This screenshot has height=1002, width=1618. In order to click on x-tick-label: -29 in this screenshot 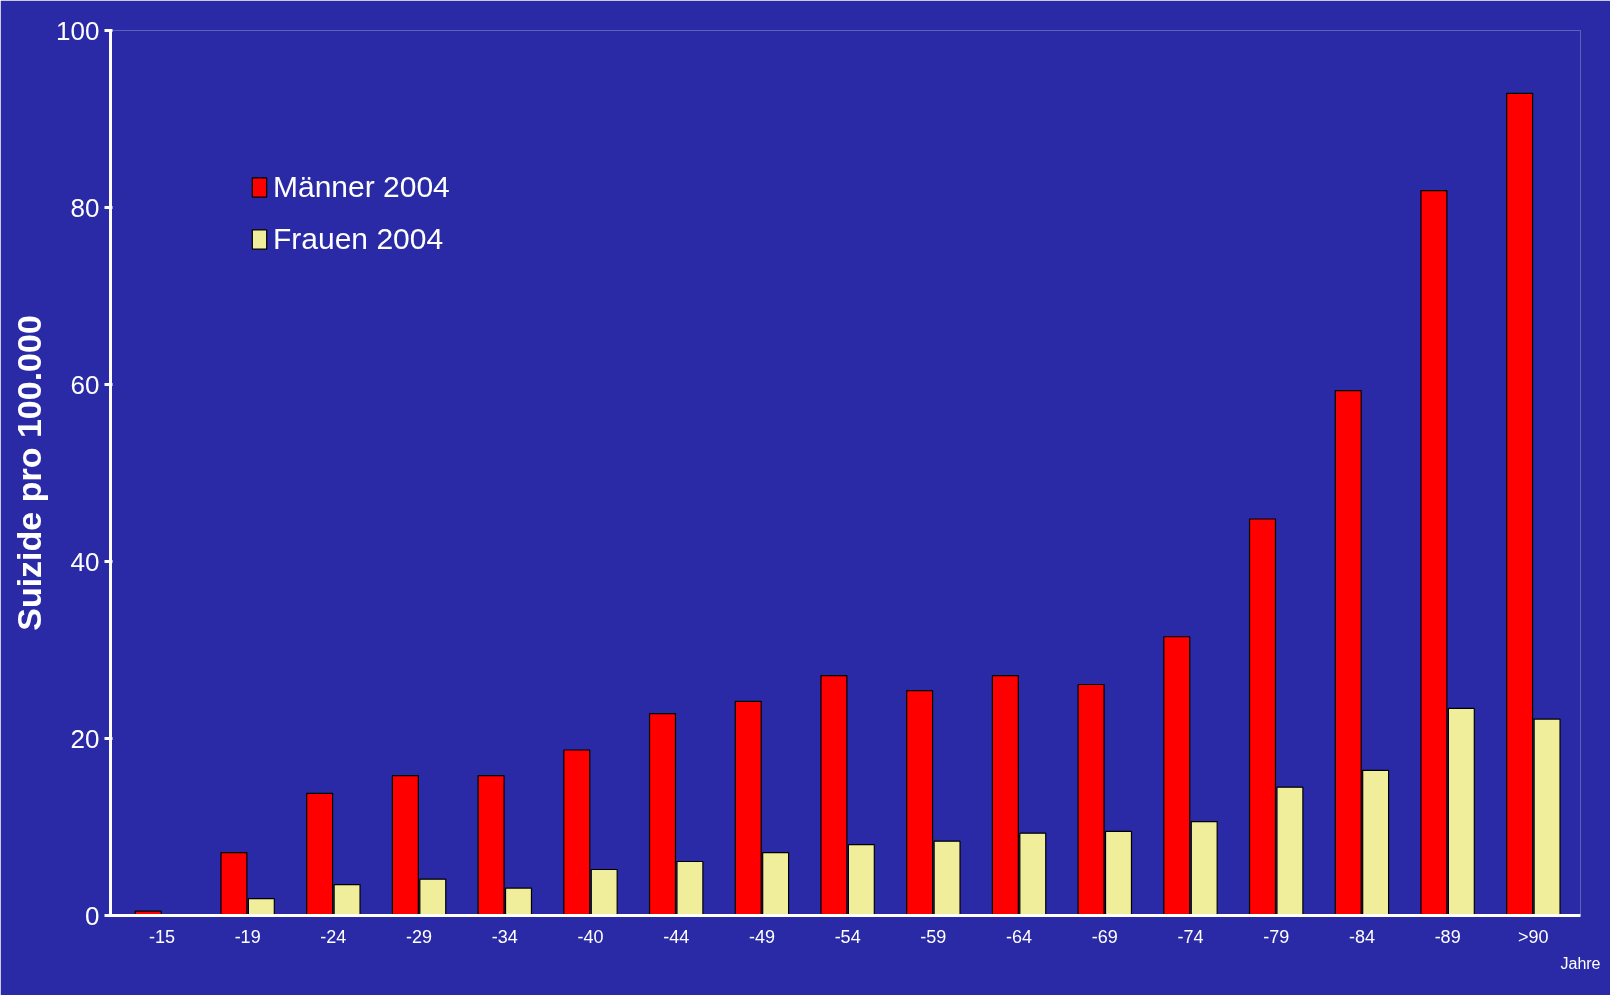, I will do `click(419, 936)`.